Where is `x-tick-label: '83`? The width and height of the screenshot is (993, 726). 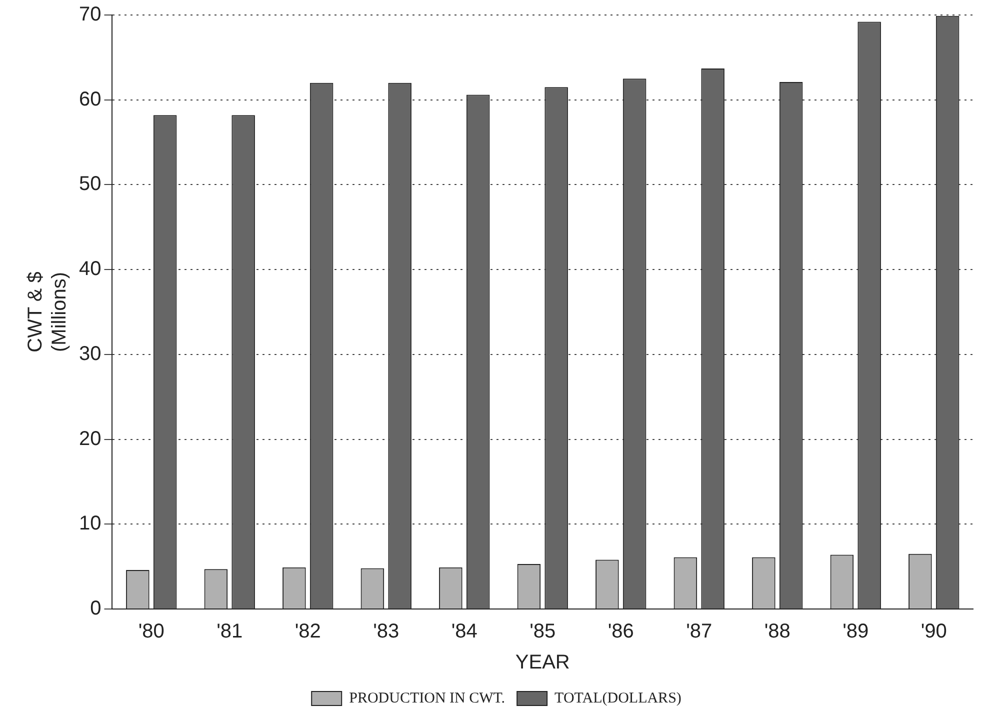
x-tick-label: '83 is located at coordinates (386, 631).